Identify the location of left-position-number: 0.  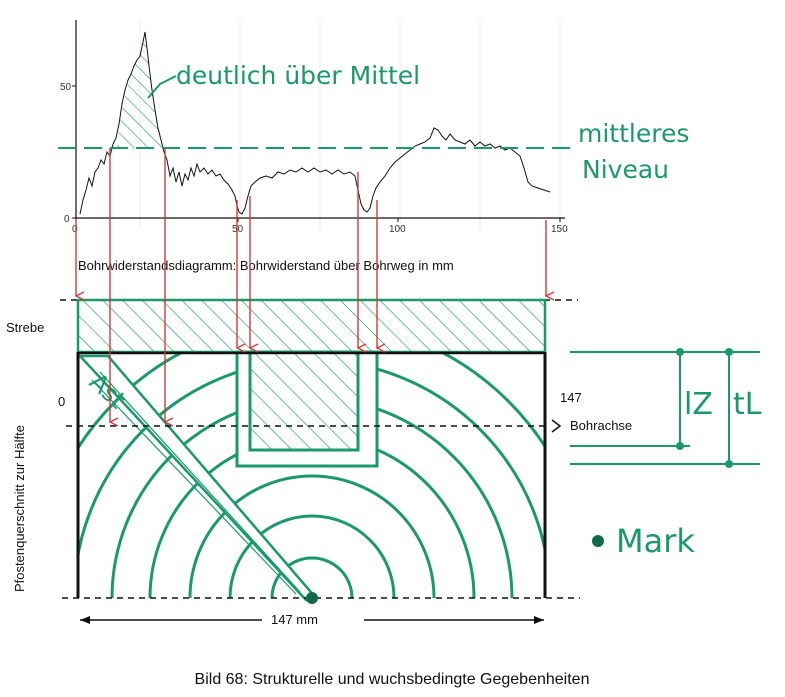
(61, 401).